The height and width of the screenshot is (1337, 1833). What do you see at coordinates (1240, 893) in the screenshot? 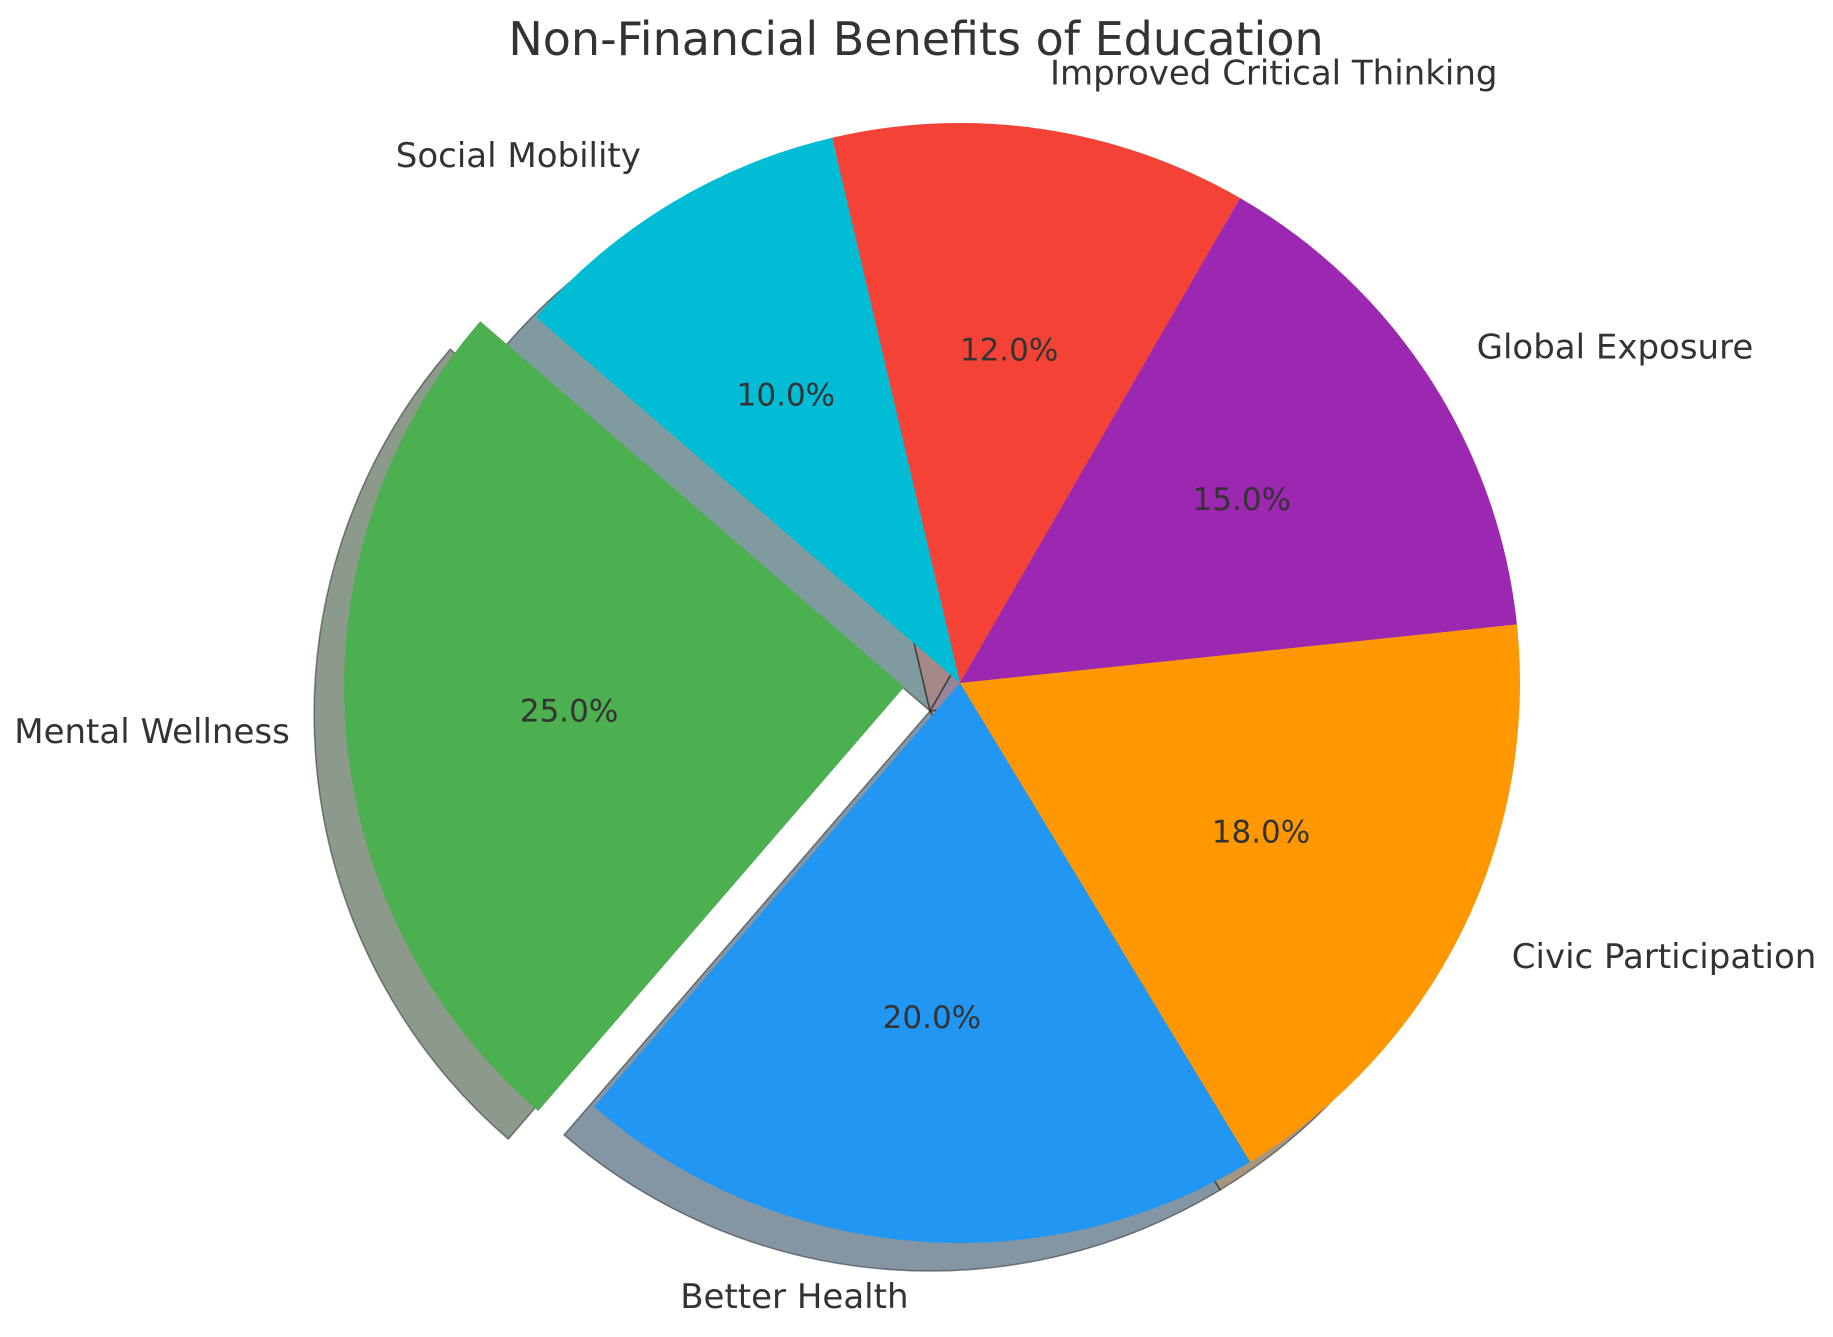
I see `pie-slice-civic-participation` at bounding box center [1240, 893].